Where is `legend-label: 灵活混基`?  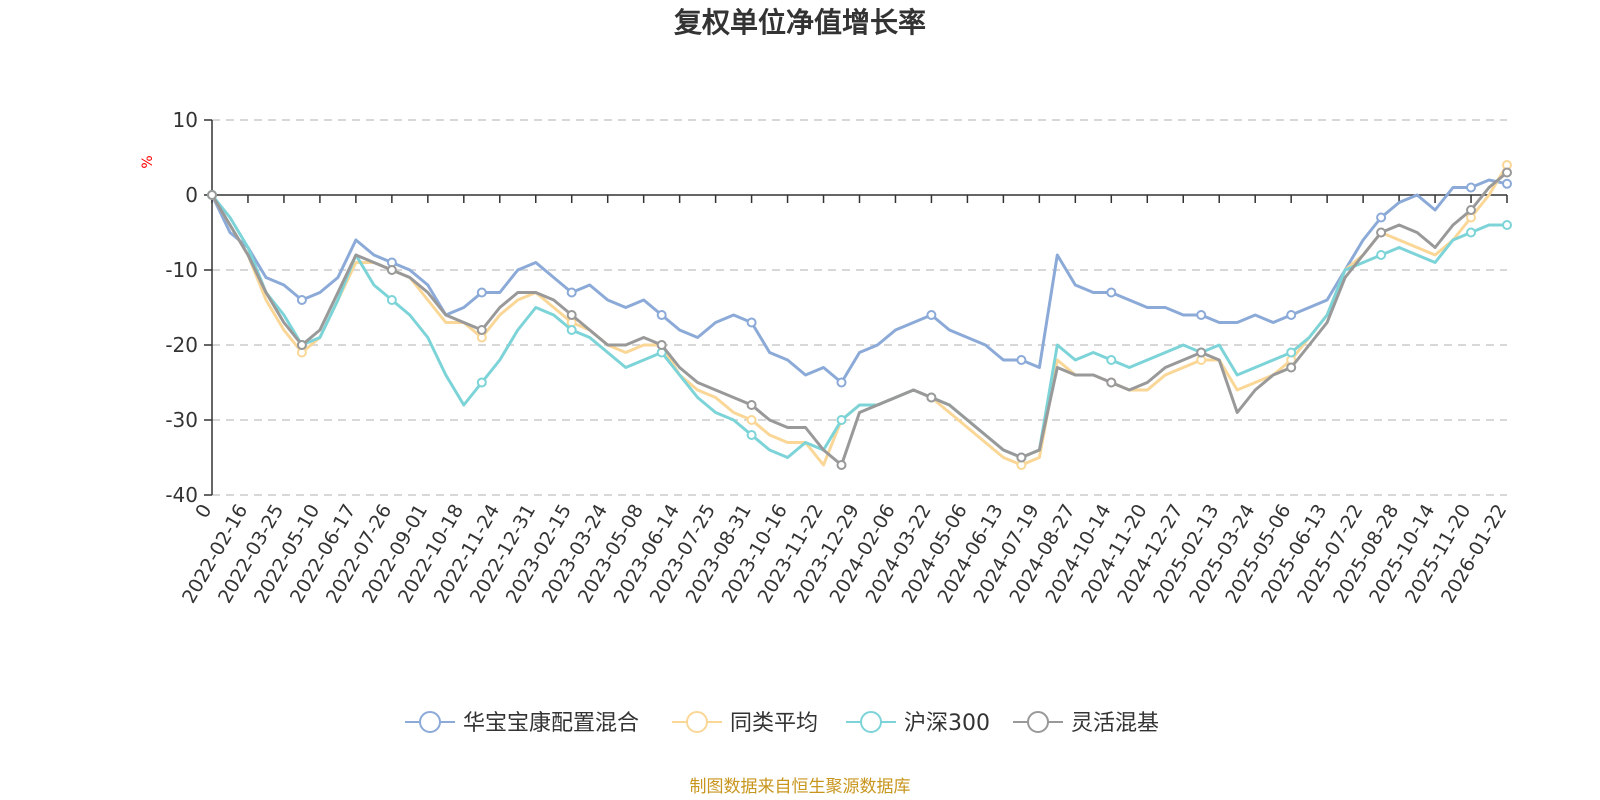 legend-label: 灵活混基 is located at coordinates (1115, 723).